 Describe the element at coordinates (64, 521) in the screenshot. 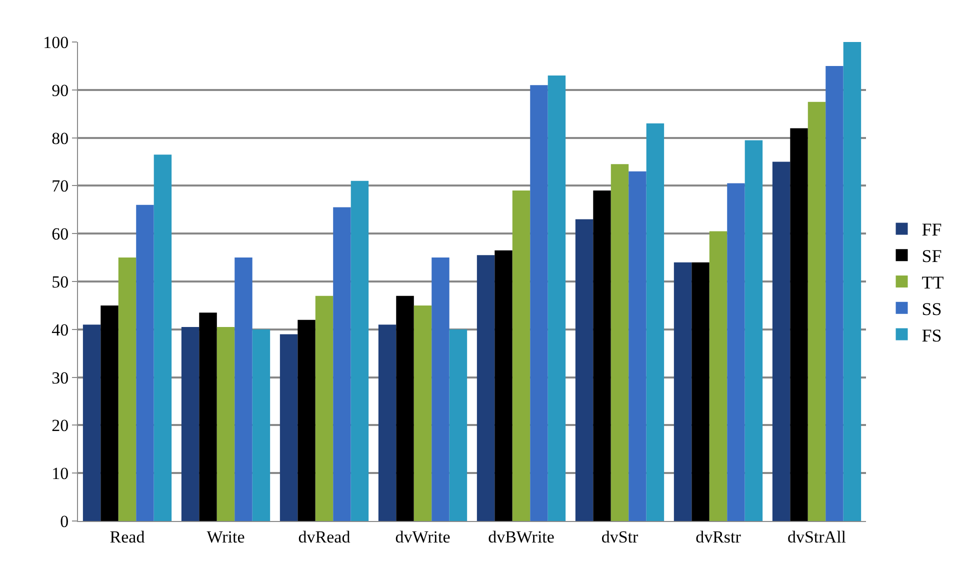

I see `y-tick-label: 0` at that location.